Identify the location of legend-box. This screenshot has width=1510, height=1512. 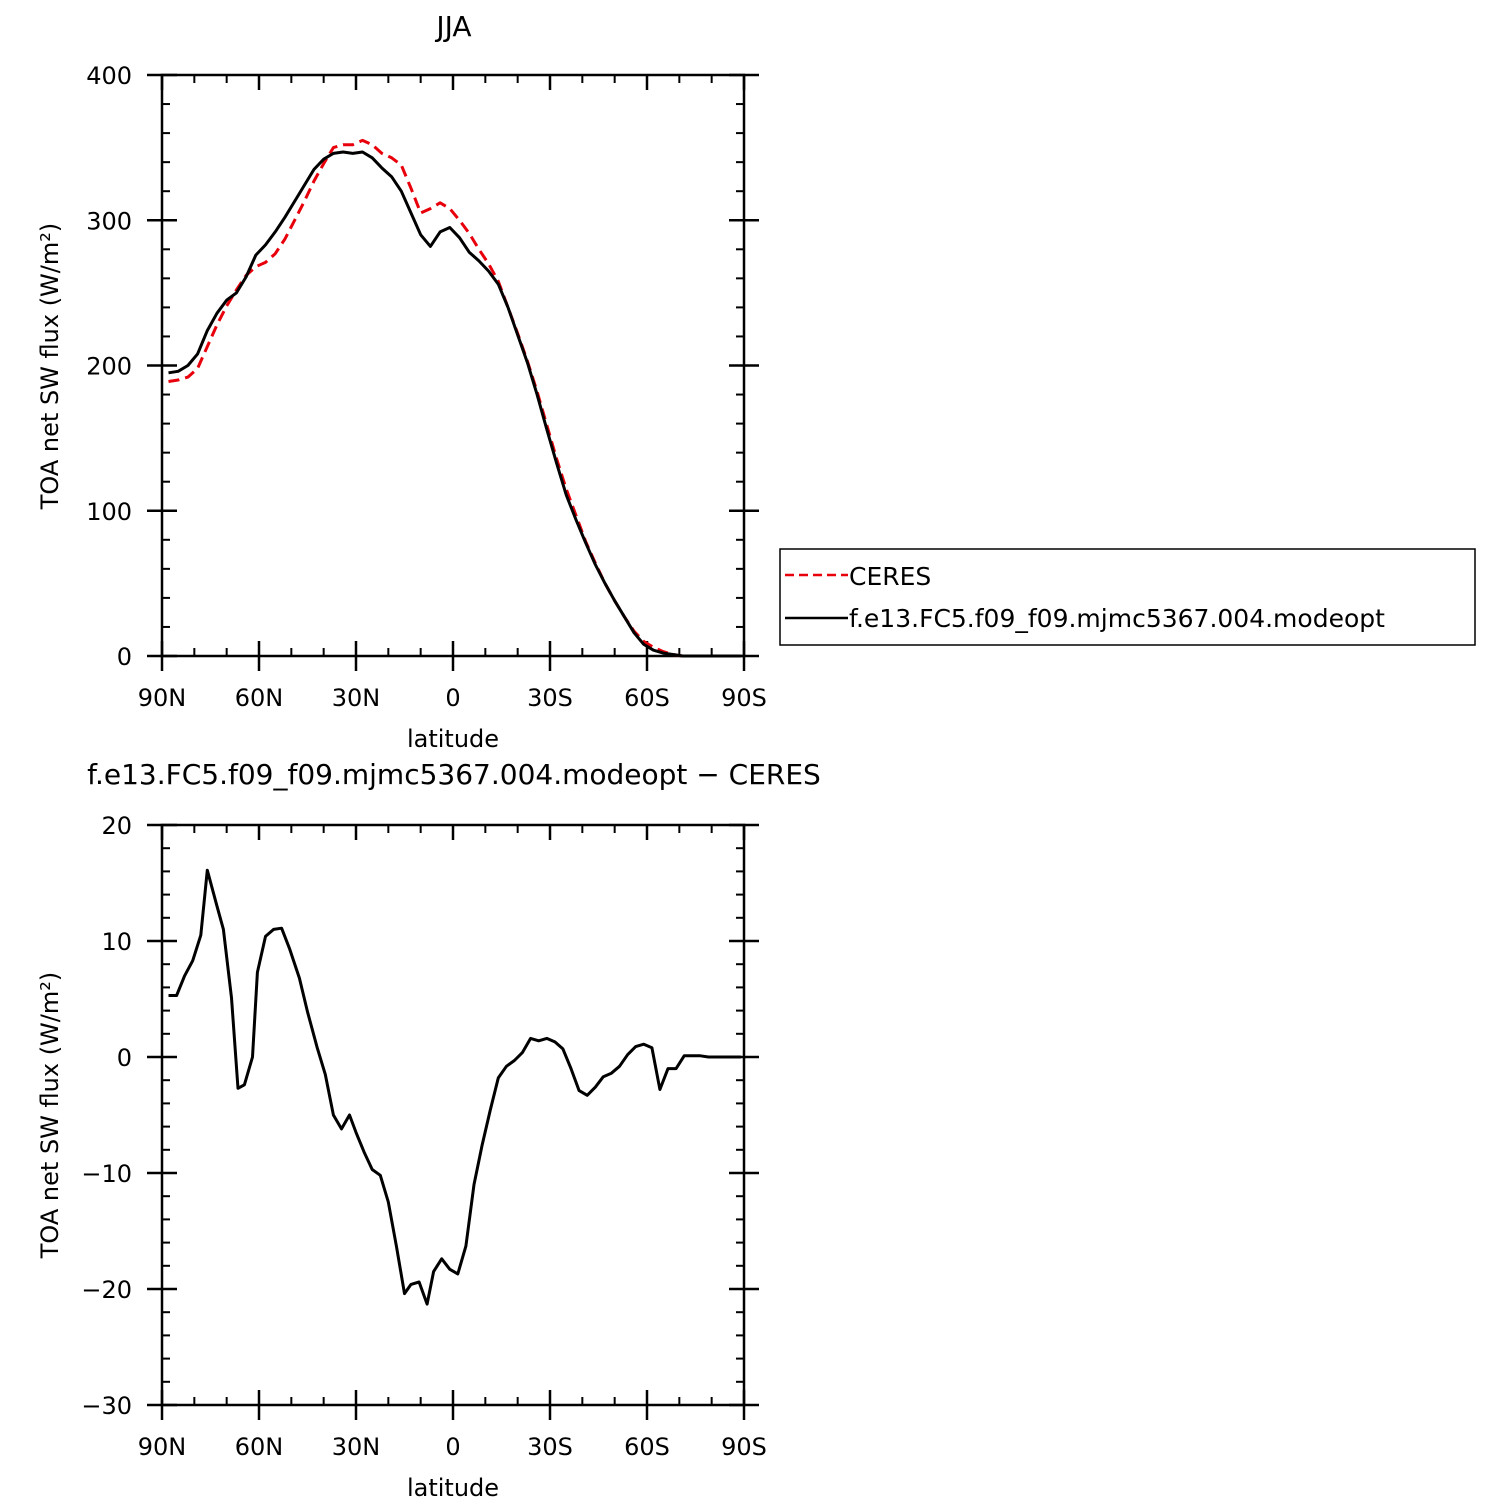
(1127, 597).